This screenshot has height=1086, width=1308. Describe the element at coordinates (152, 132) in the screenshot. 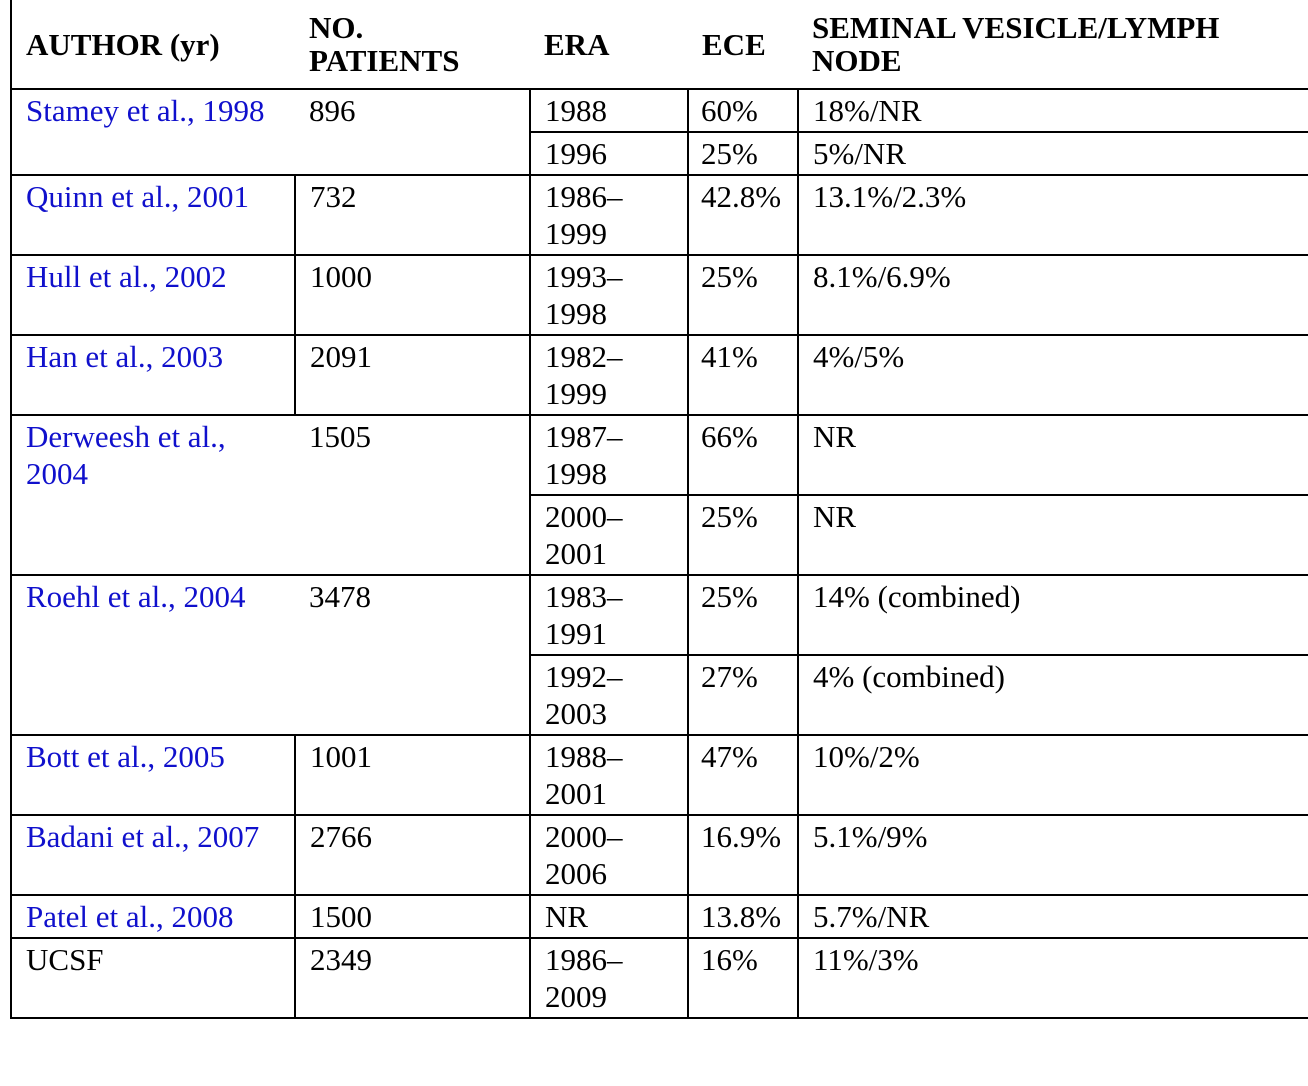

I see `author-link: Stamey et al., 1998` at that location.